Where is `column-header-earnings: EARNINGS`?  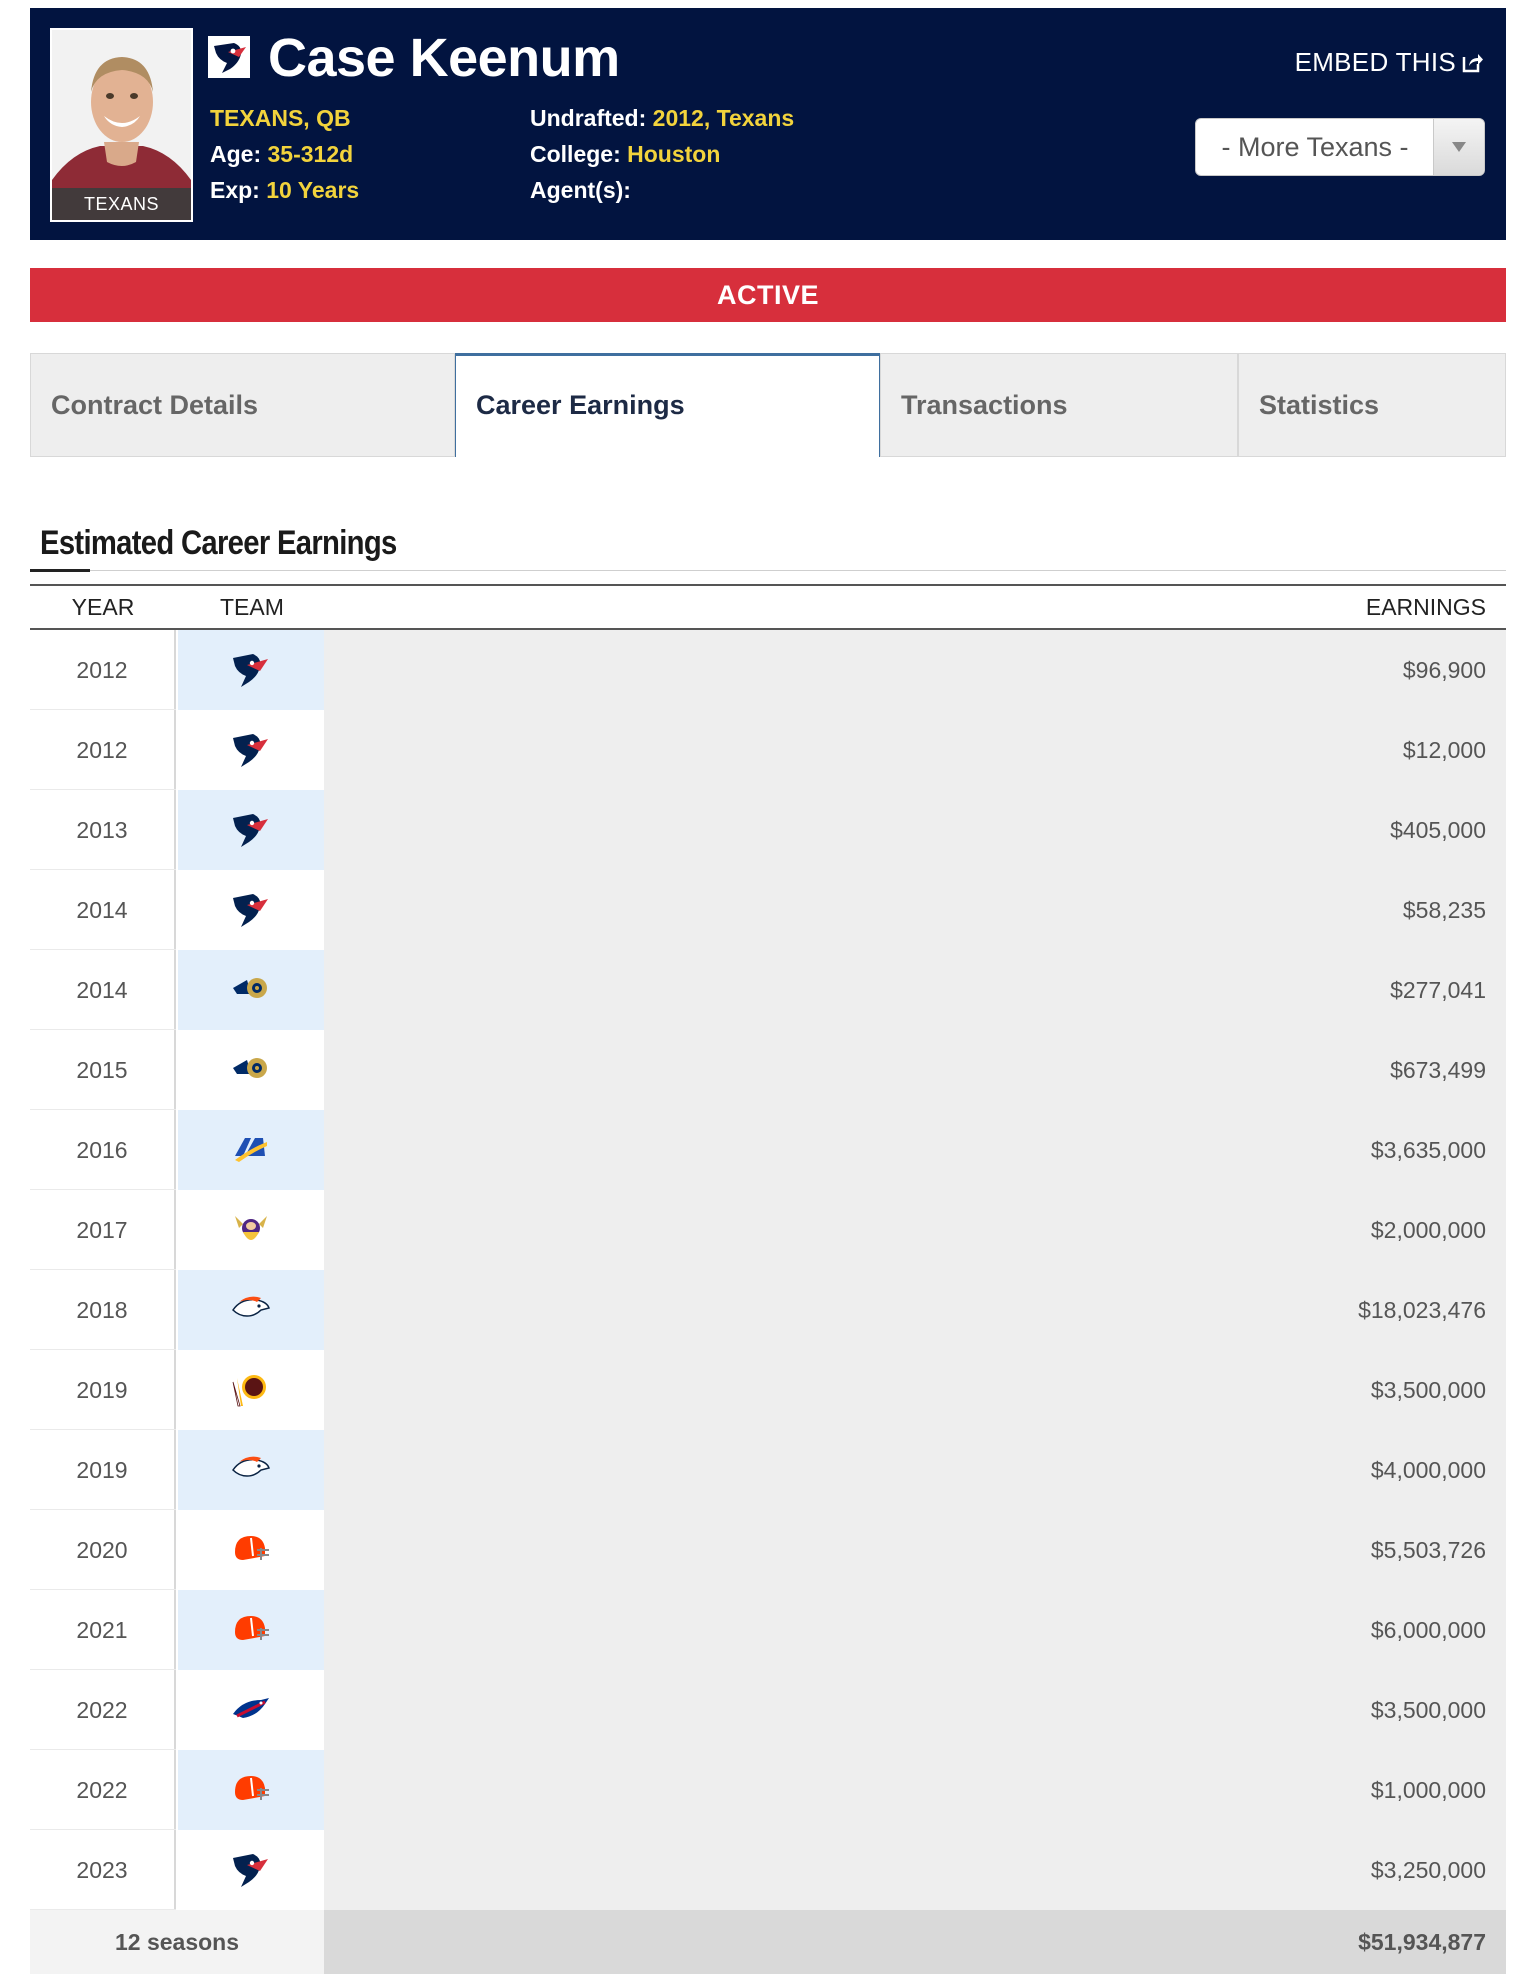
column-header-earnings: EARNINGS is located at coordinates (1425, 607).